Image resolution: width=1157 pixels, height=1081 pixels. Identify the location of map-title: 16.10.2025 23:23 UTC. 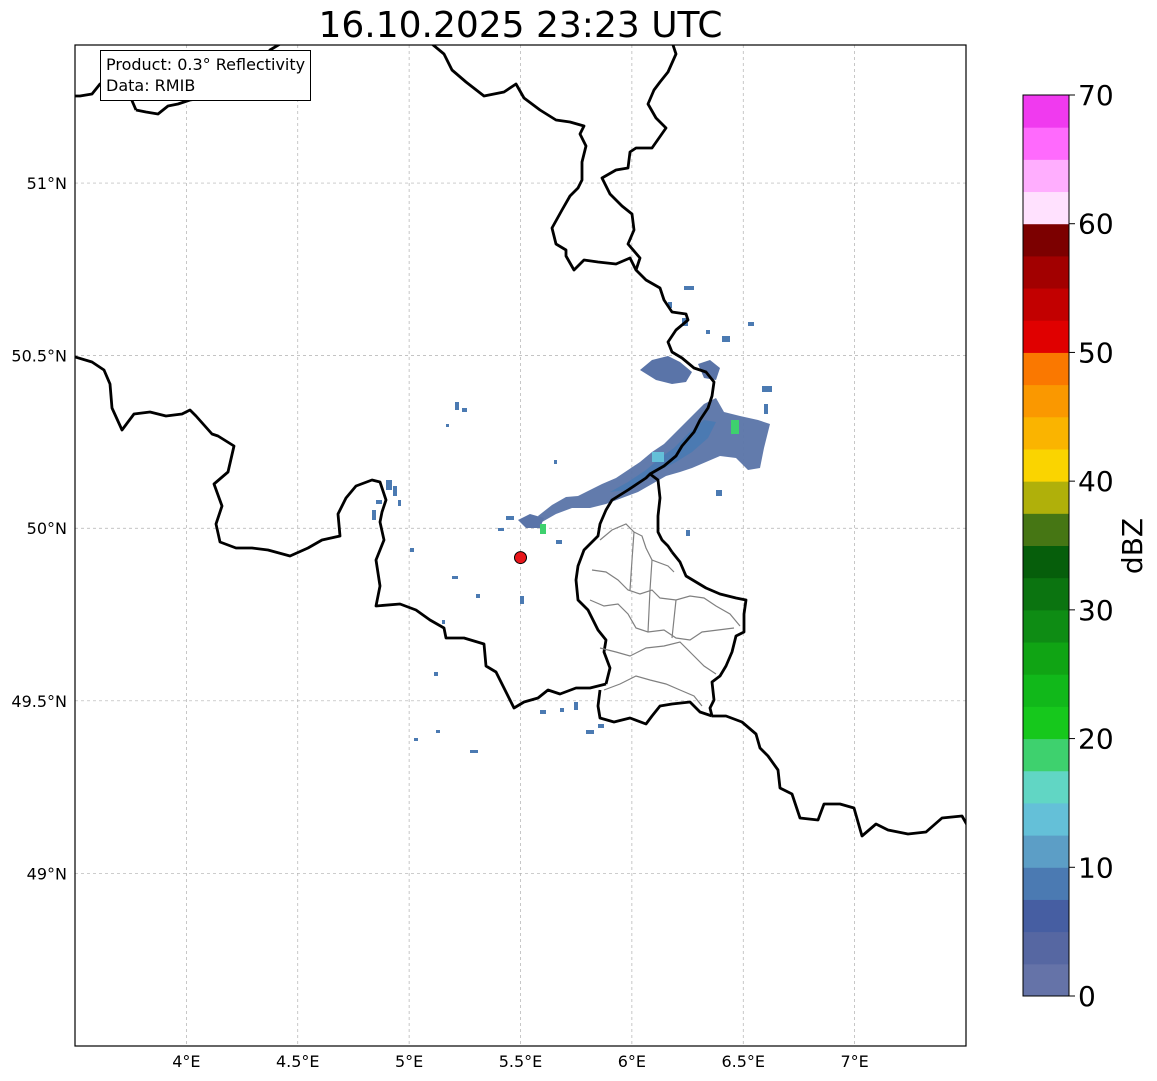
(520, 25).